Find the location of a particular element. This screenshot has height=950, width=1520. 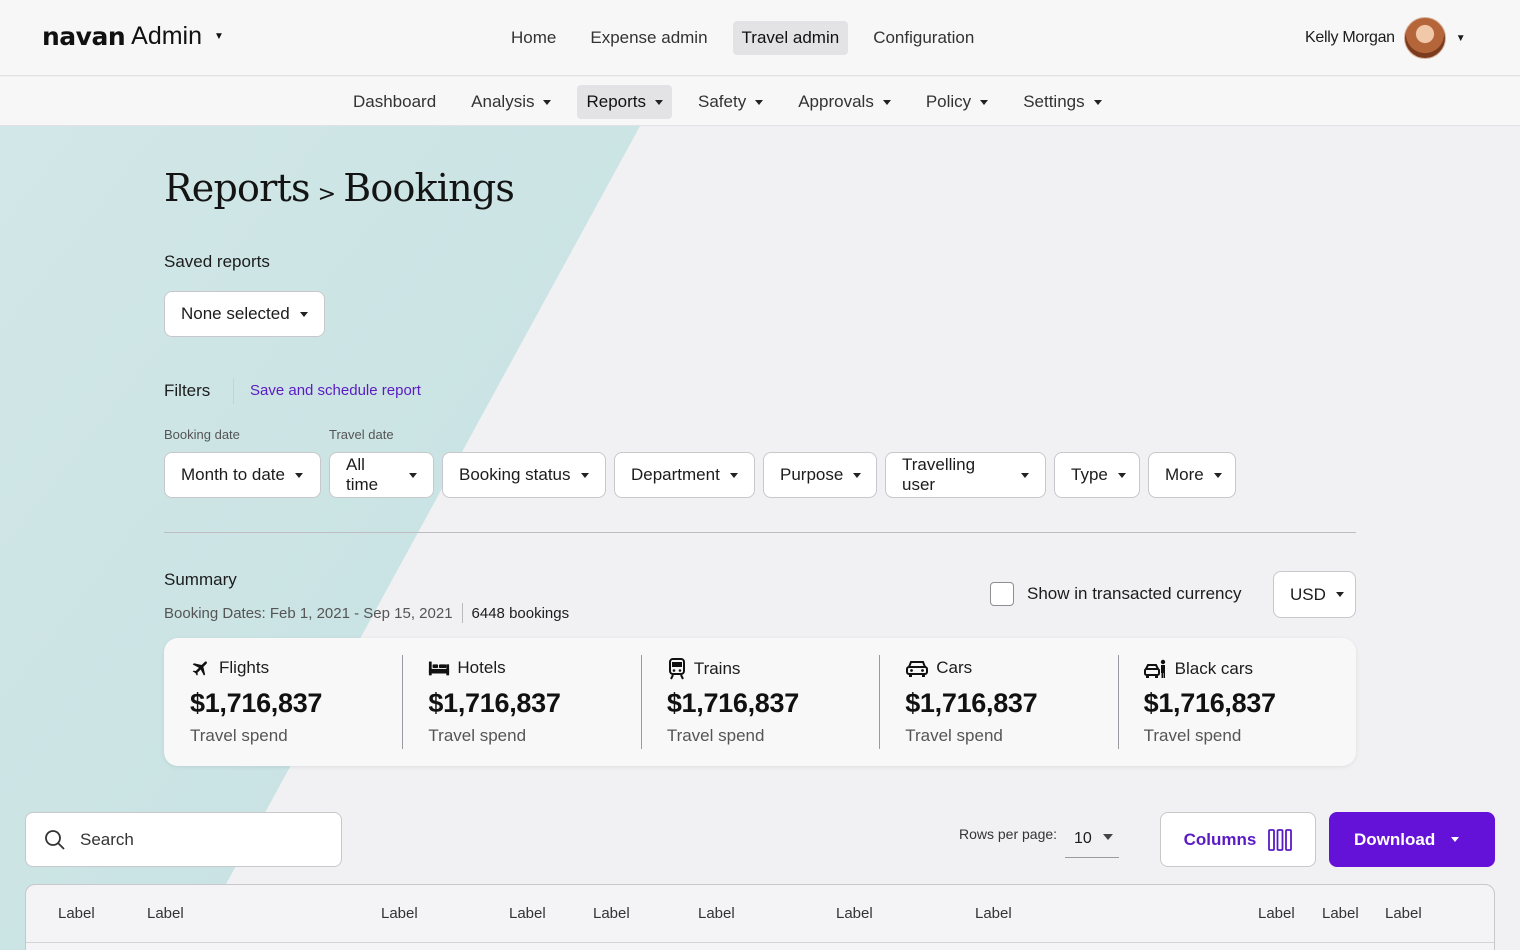

saved-reports-label: Saved reports is located at coordinates (217, 261).